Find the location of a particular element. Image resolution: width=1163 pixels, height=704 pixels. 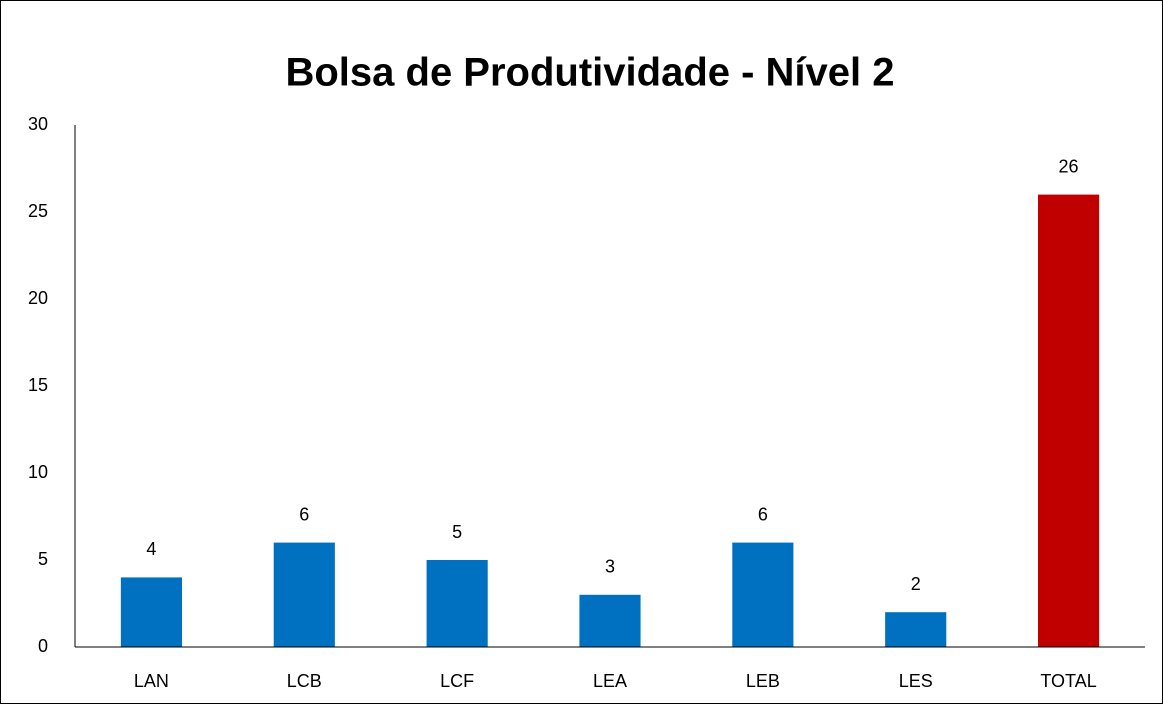

x-tick-label: LAN is located at coordinates (151, 681).